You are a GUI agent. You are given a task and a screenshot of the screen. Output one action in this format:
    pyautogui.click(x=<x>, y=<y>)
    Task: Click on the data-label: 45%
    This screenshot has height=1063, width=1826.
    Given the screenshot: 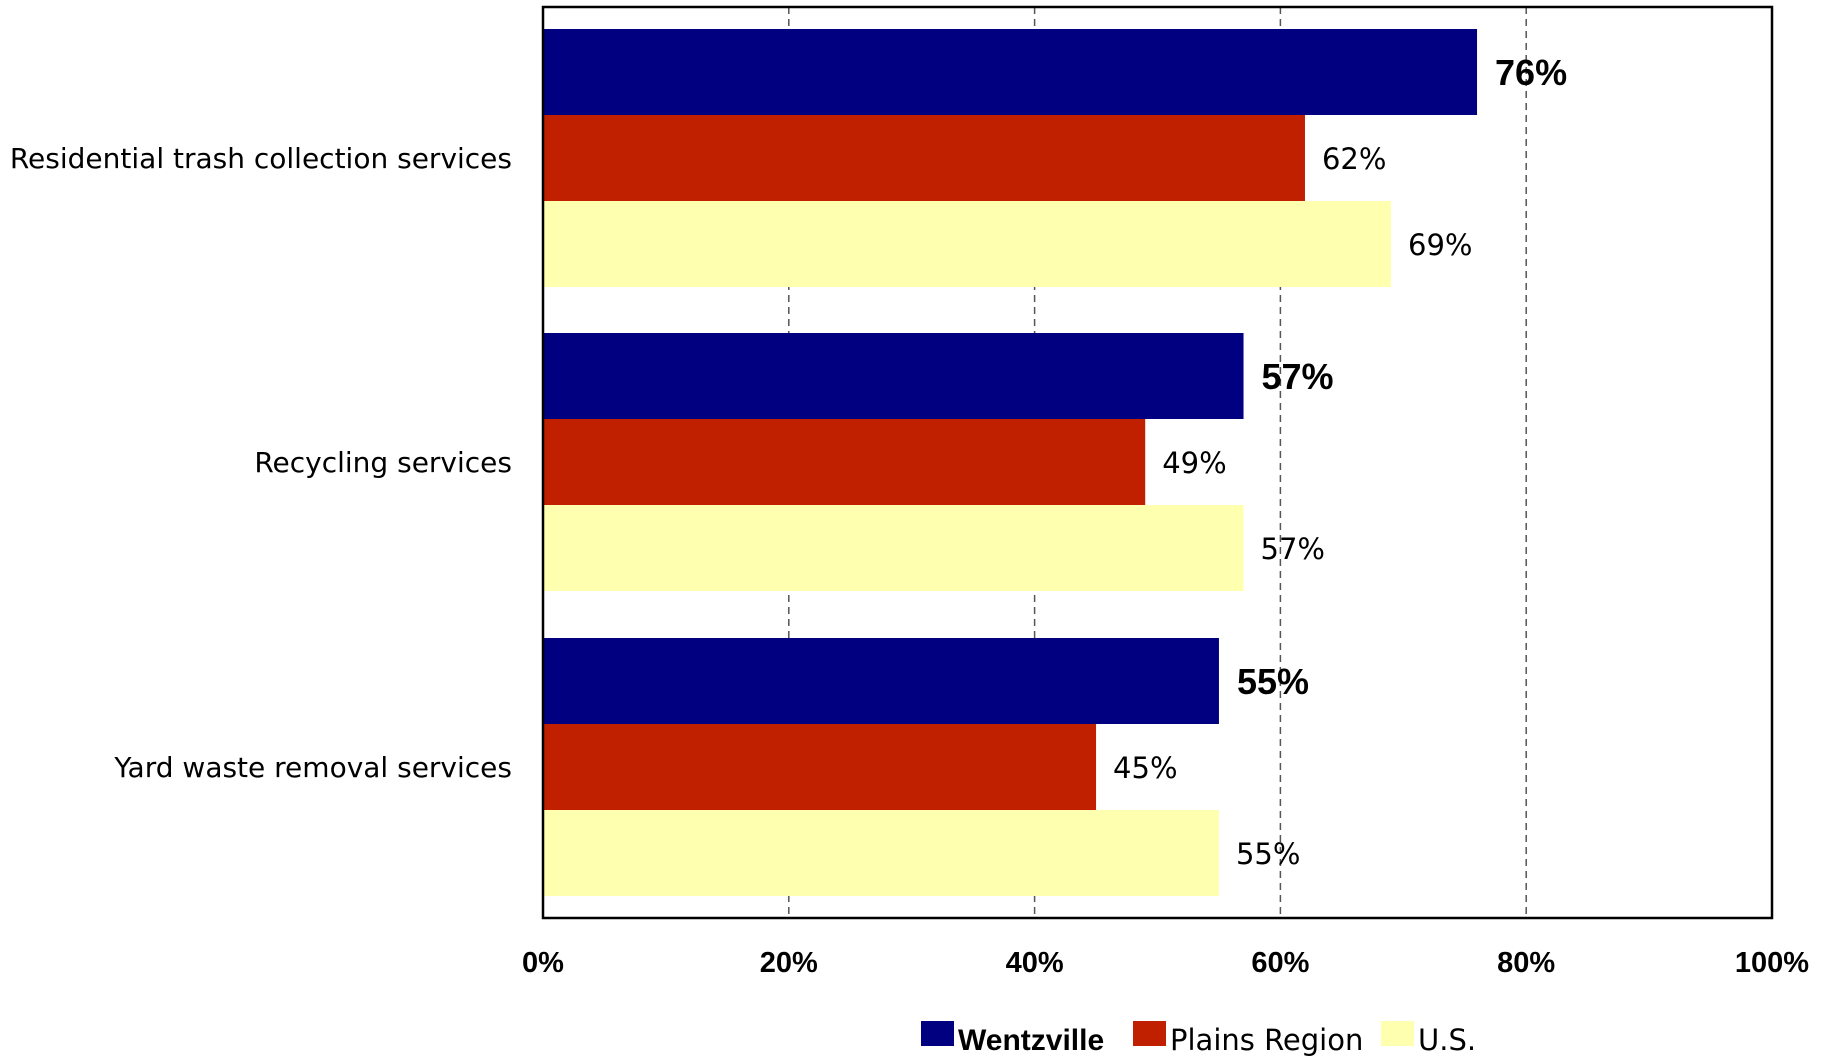 What is the action you would take?
    pyautogui.click(x=1145, y=768)
    